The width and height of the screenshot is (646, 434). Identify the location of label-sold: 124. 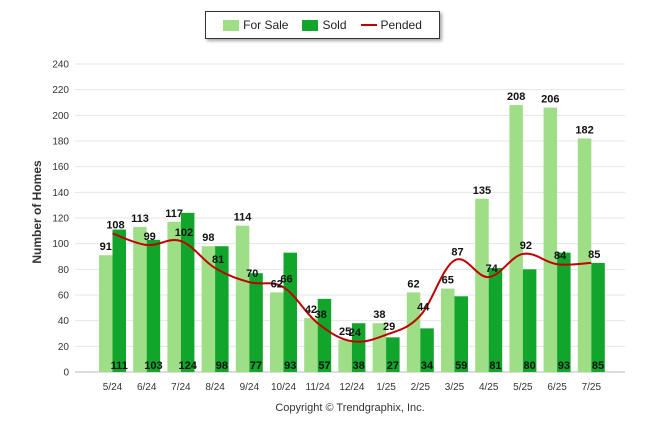
(187, 366).